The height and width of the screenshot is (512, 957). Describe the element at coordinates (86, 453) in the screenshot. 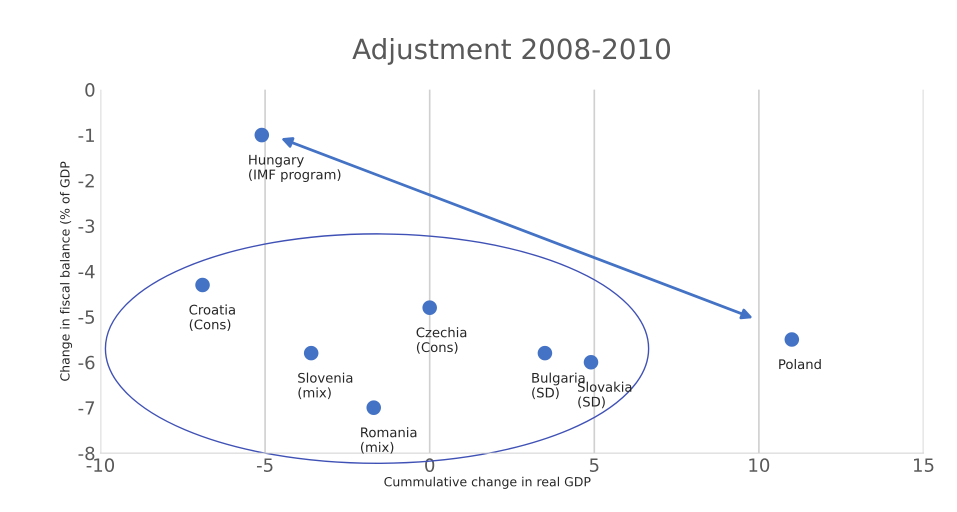

I see `y-tick-label: -8` at that location.